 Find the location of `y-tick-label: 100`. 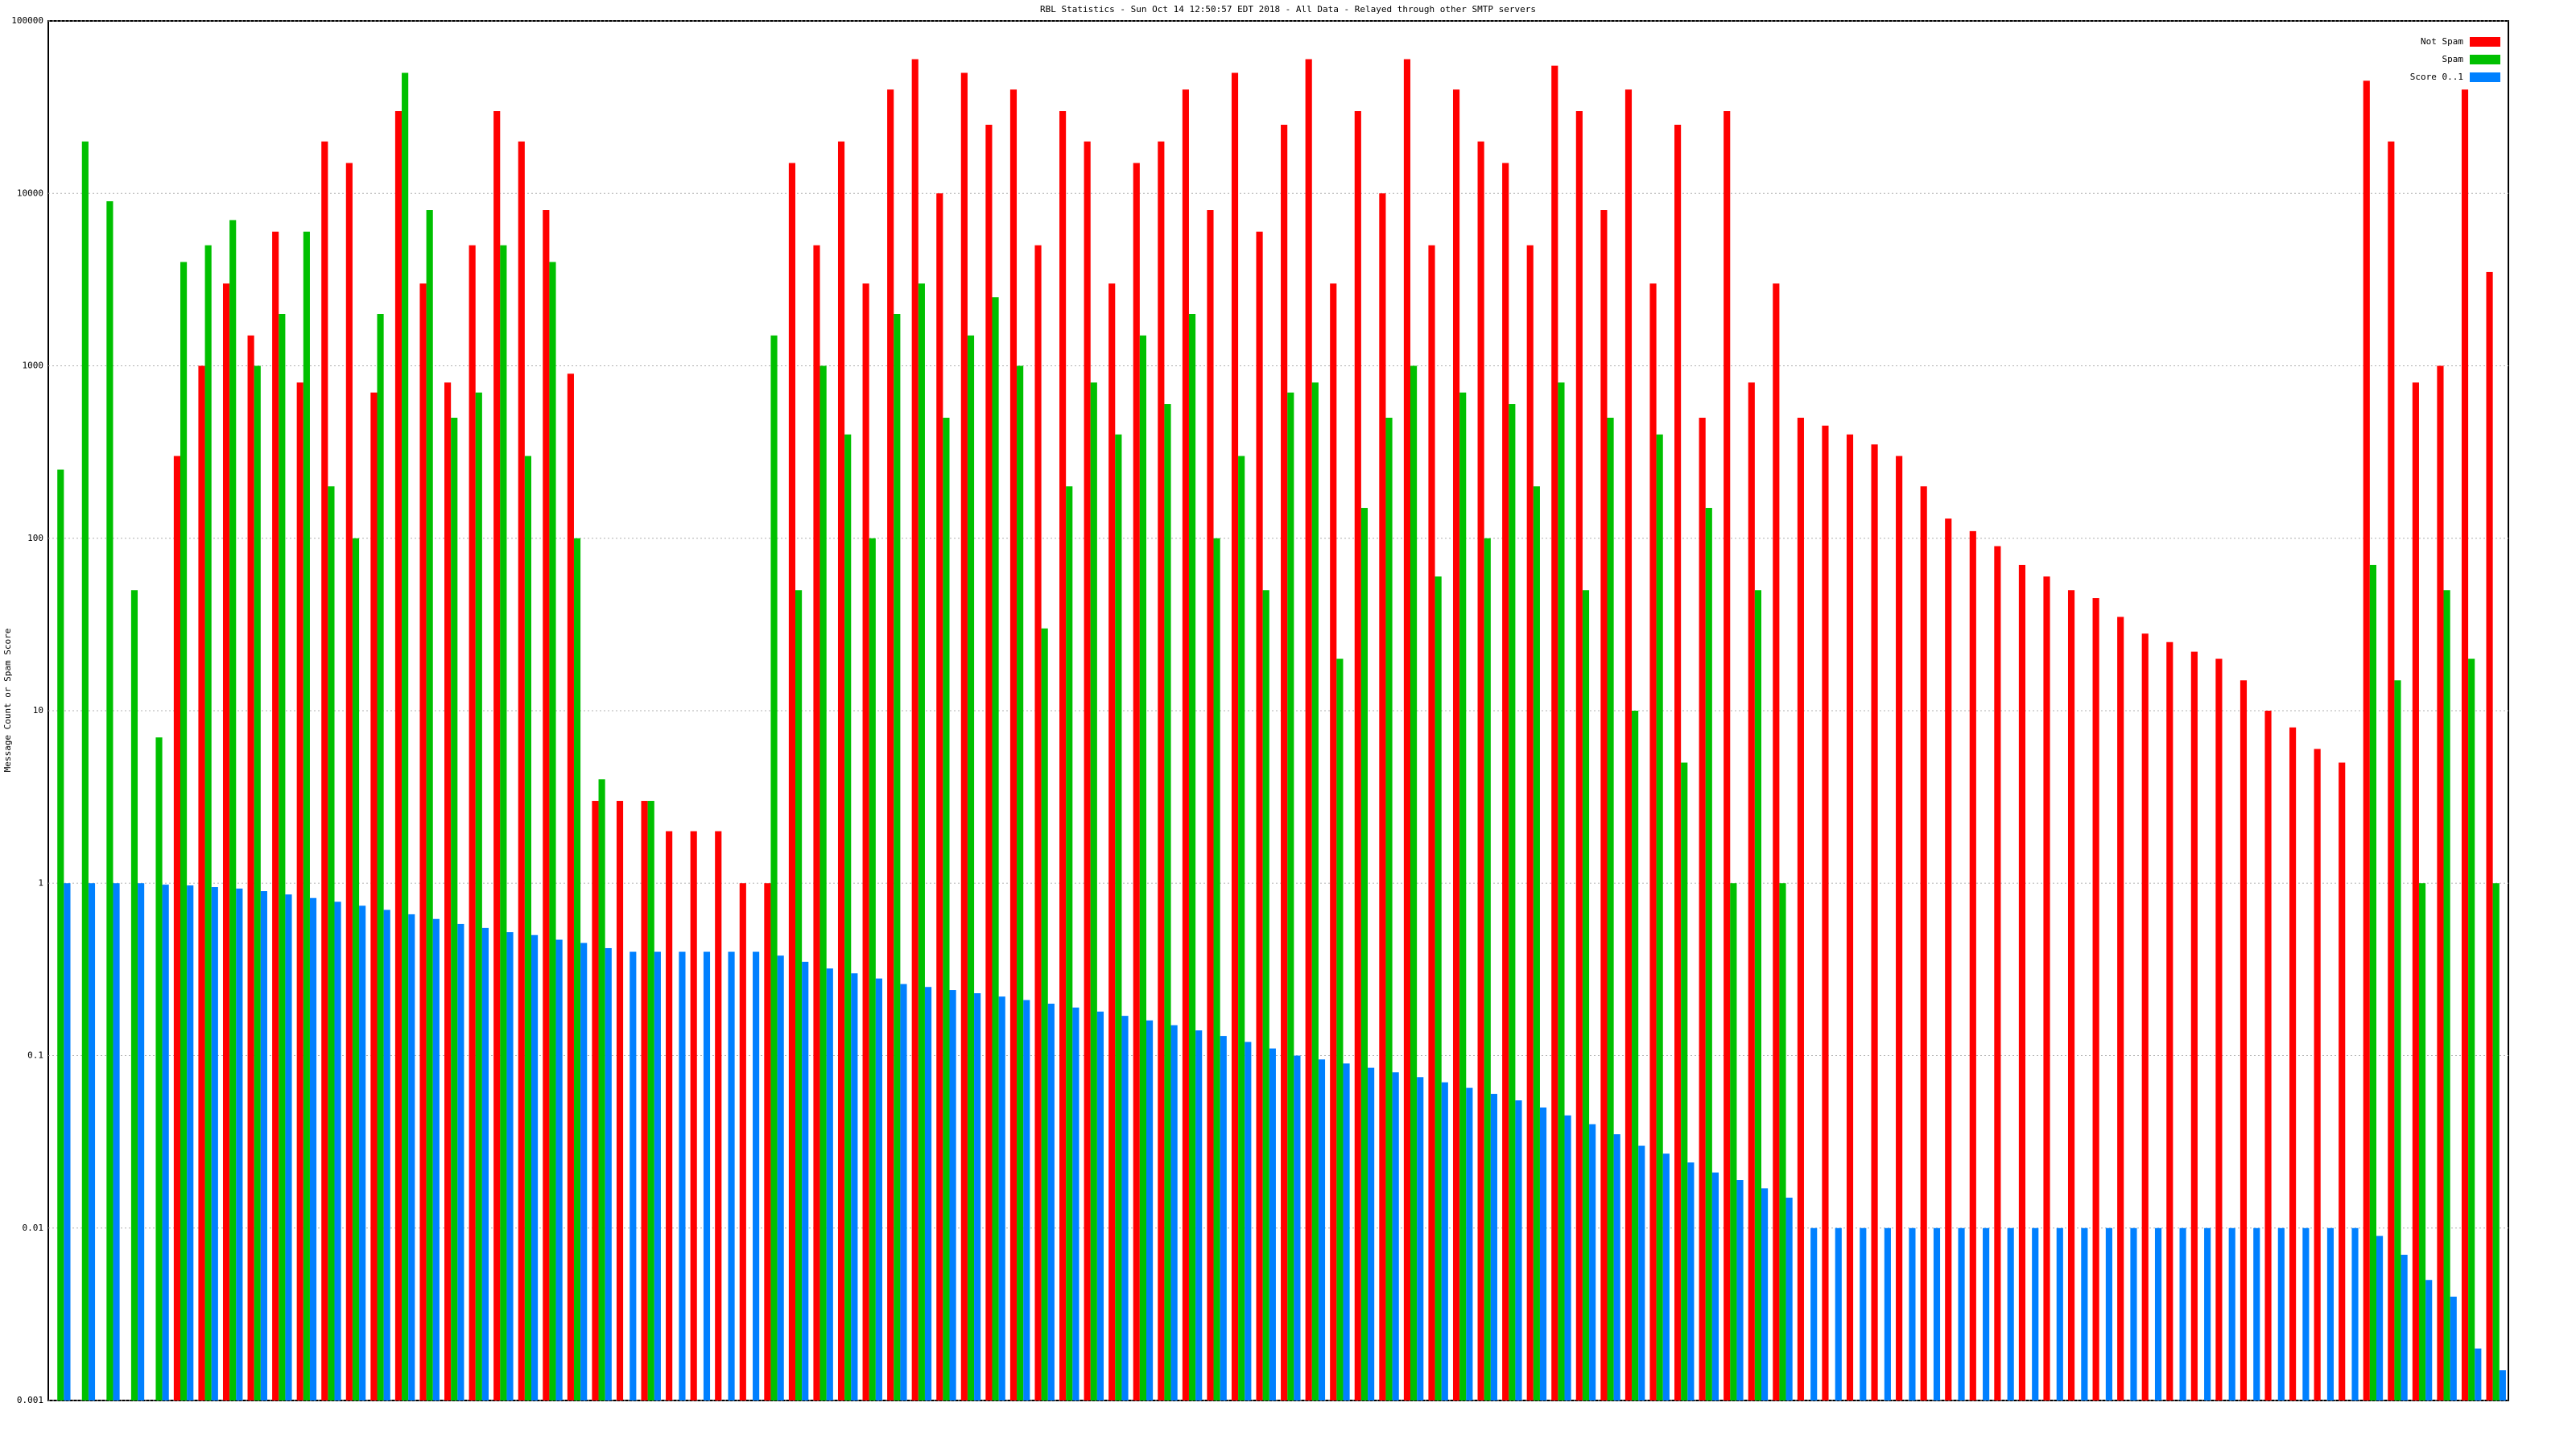

y-tick-label: 100 is located at coordinates (35, 538).